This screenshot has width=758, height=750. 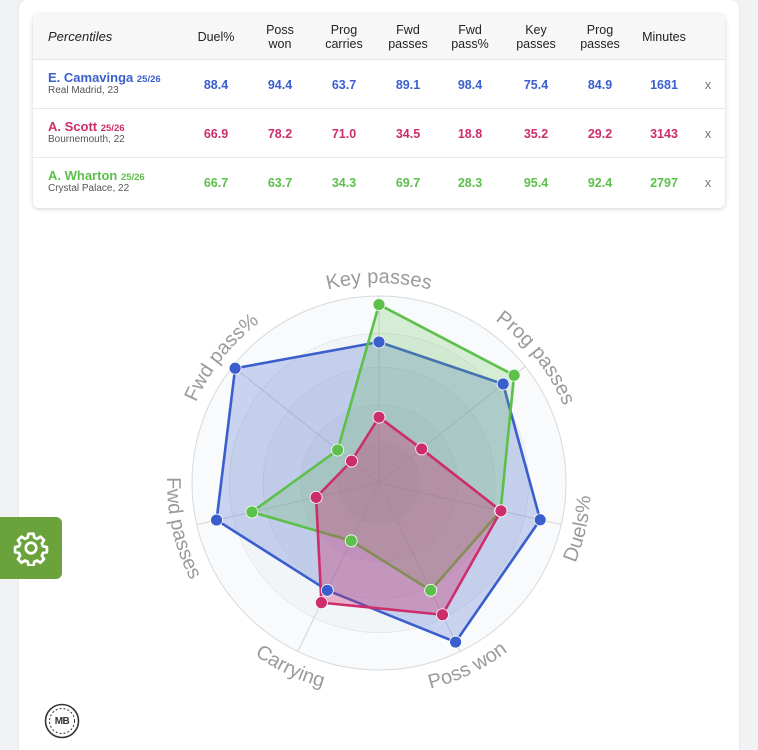 I want to click on gear-icon, so click(x=31, y=549).